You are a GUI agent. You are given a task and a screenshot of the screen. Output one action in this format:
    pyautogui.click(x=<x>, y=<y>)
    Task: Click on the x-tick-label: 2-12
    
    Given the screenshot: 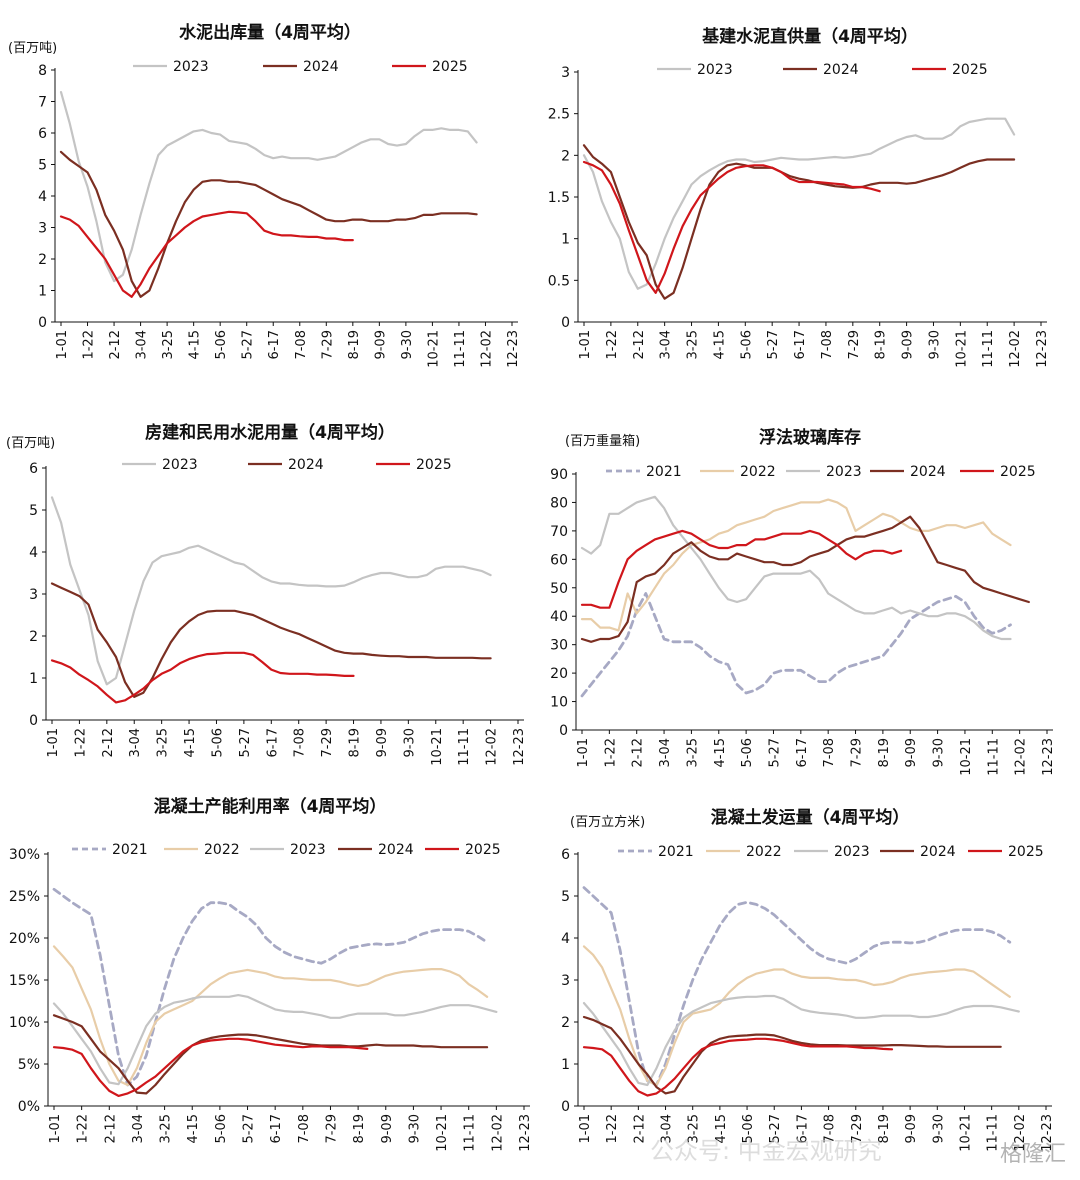 What is the action you would take?
    pyautogui.click(x=108, y=743)
    